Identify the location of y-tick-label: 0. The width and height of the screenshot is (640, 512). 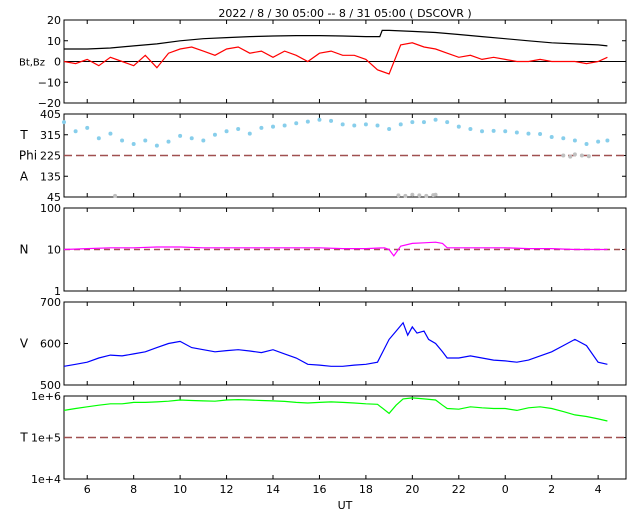
(57, 62).